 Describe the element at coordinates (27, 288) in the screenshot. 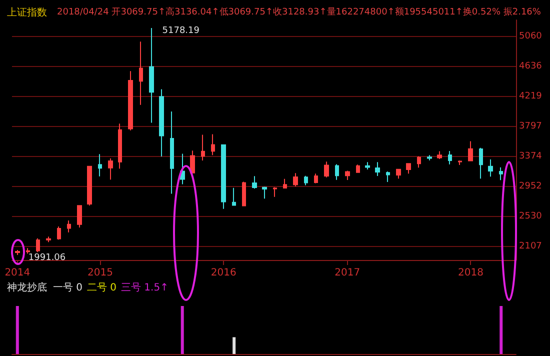

I see `chart-title: 神龙抄底` at that location.